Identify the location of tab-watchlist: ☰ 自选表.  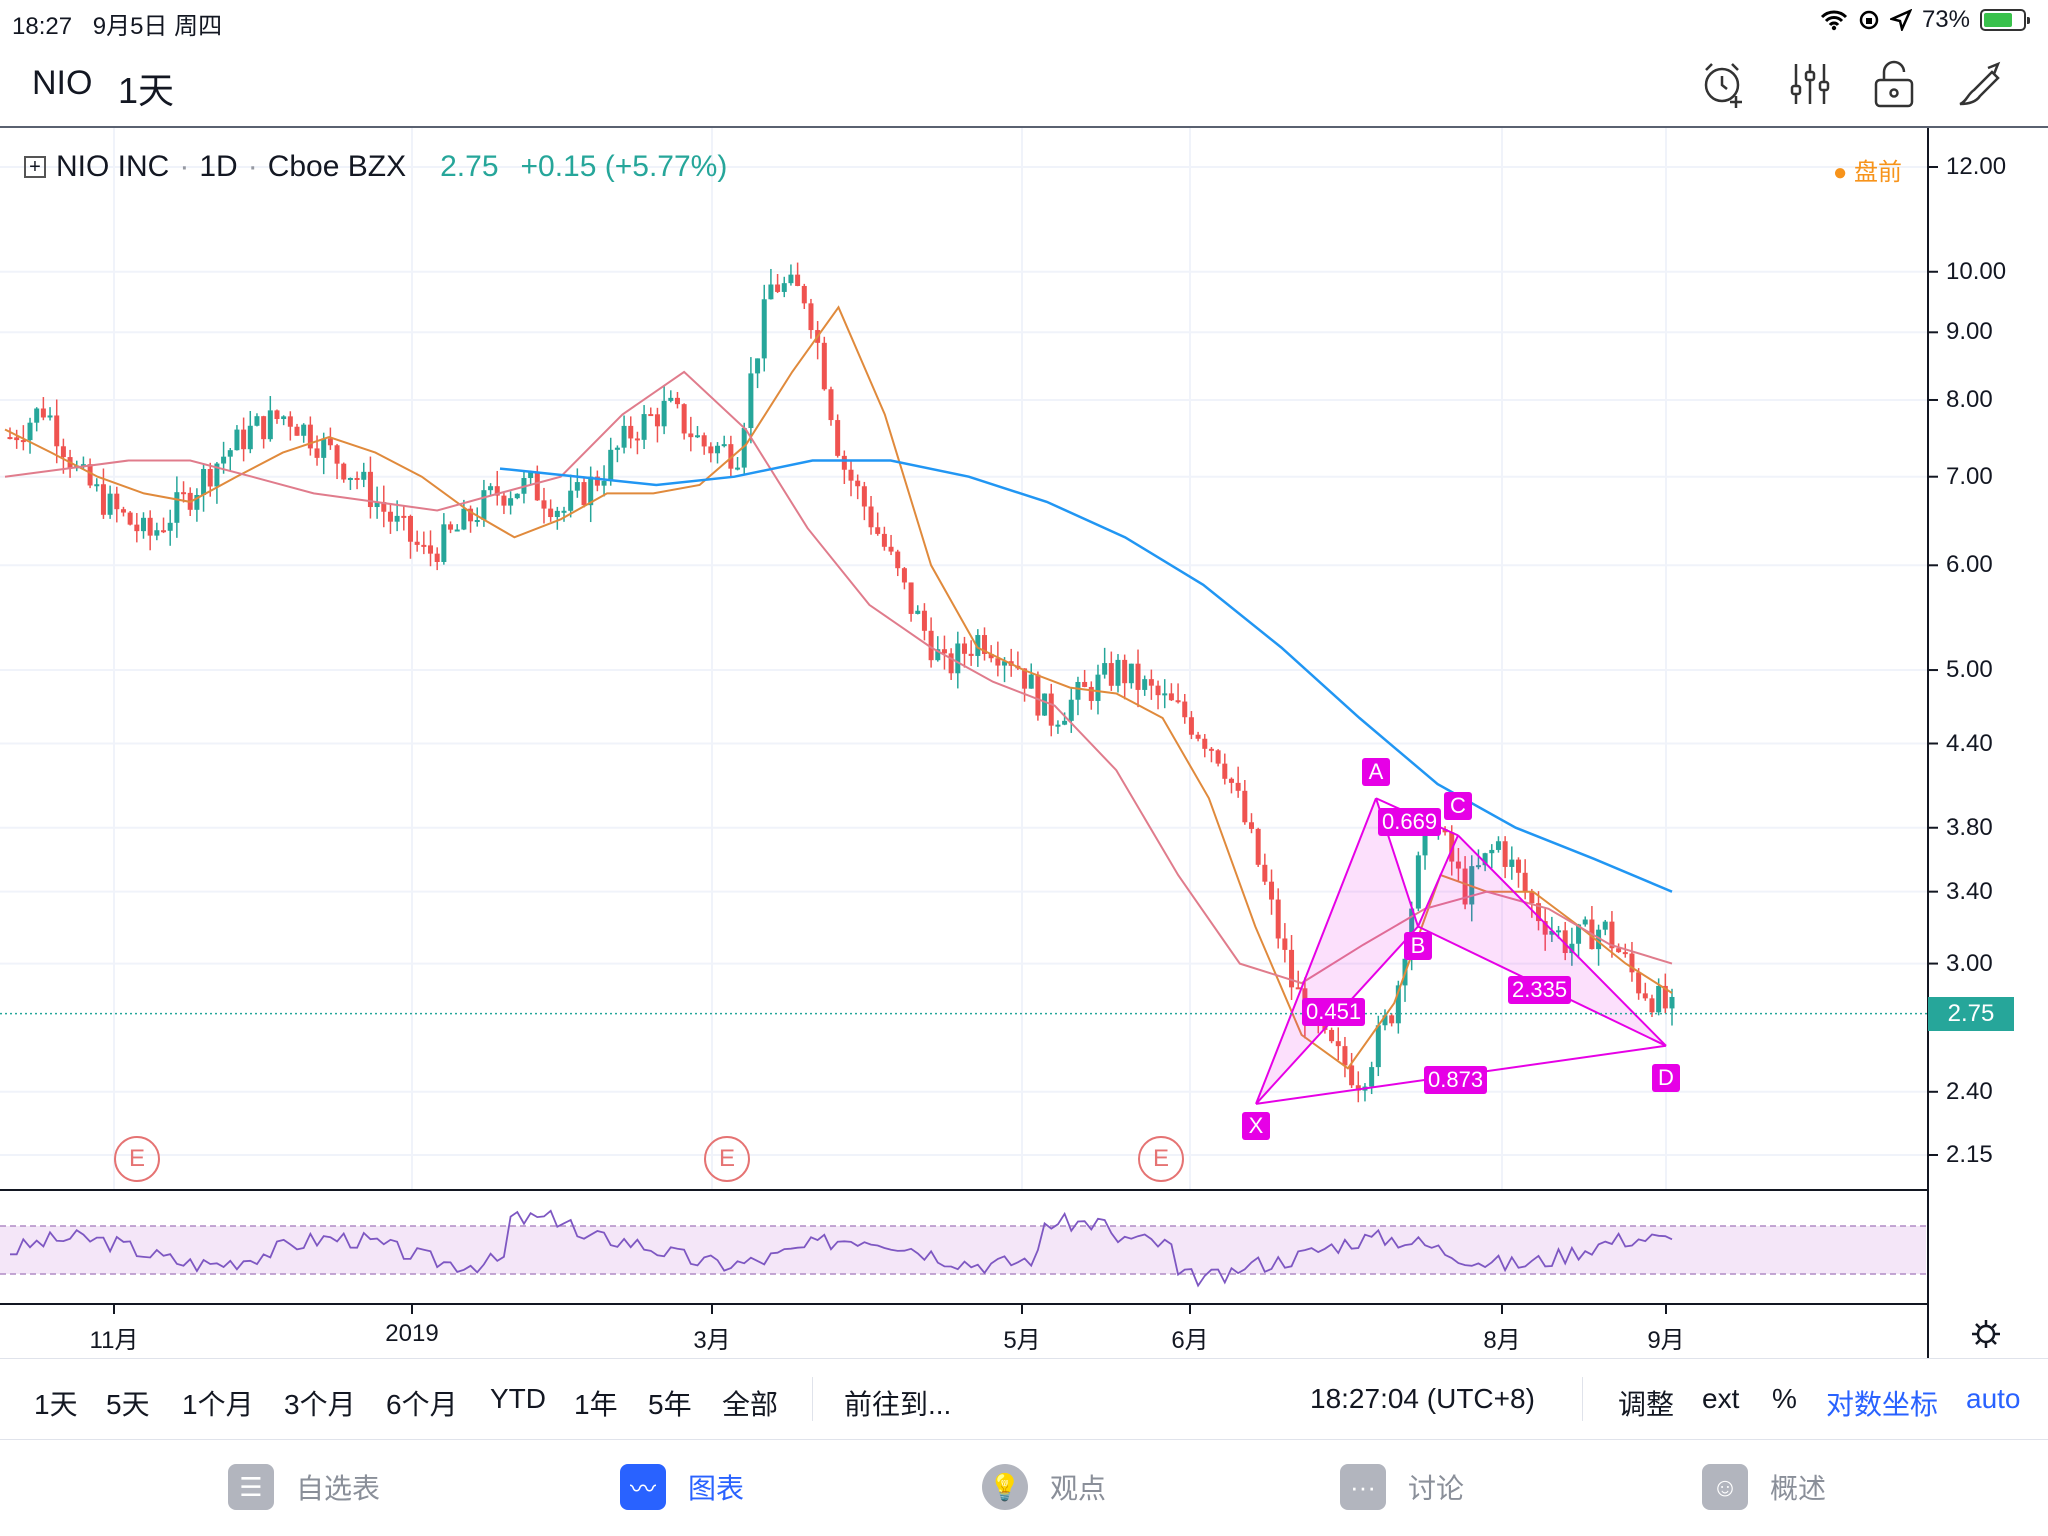
(304, 1487).